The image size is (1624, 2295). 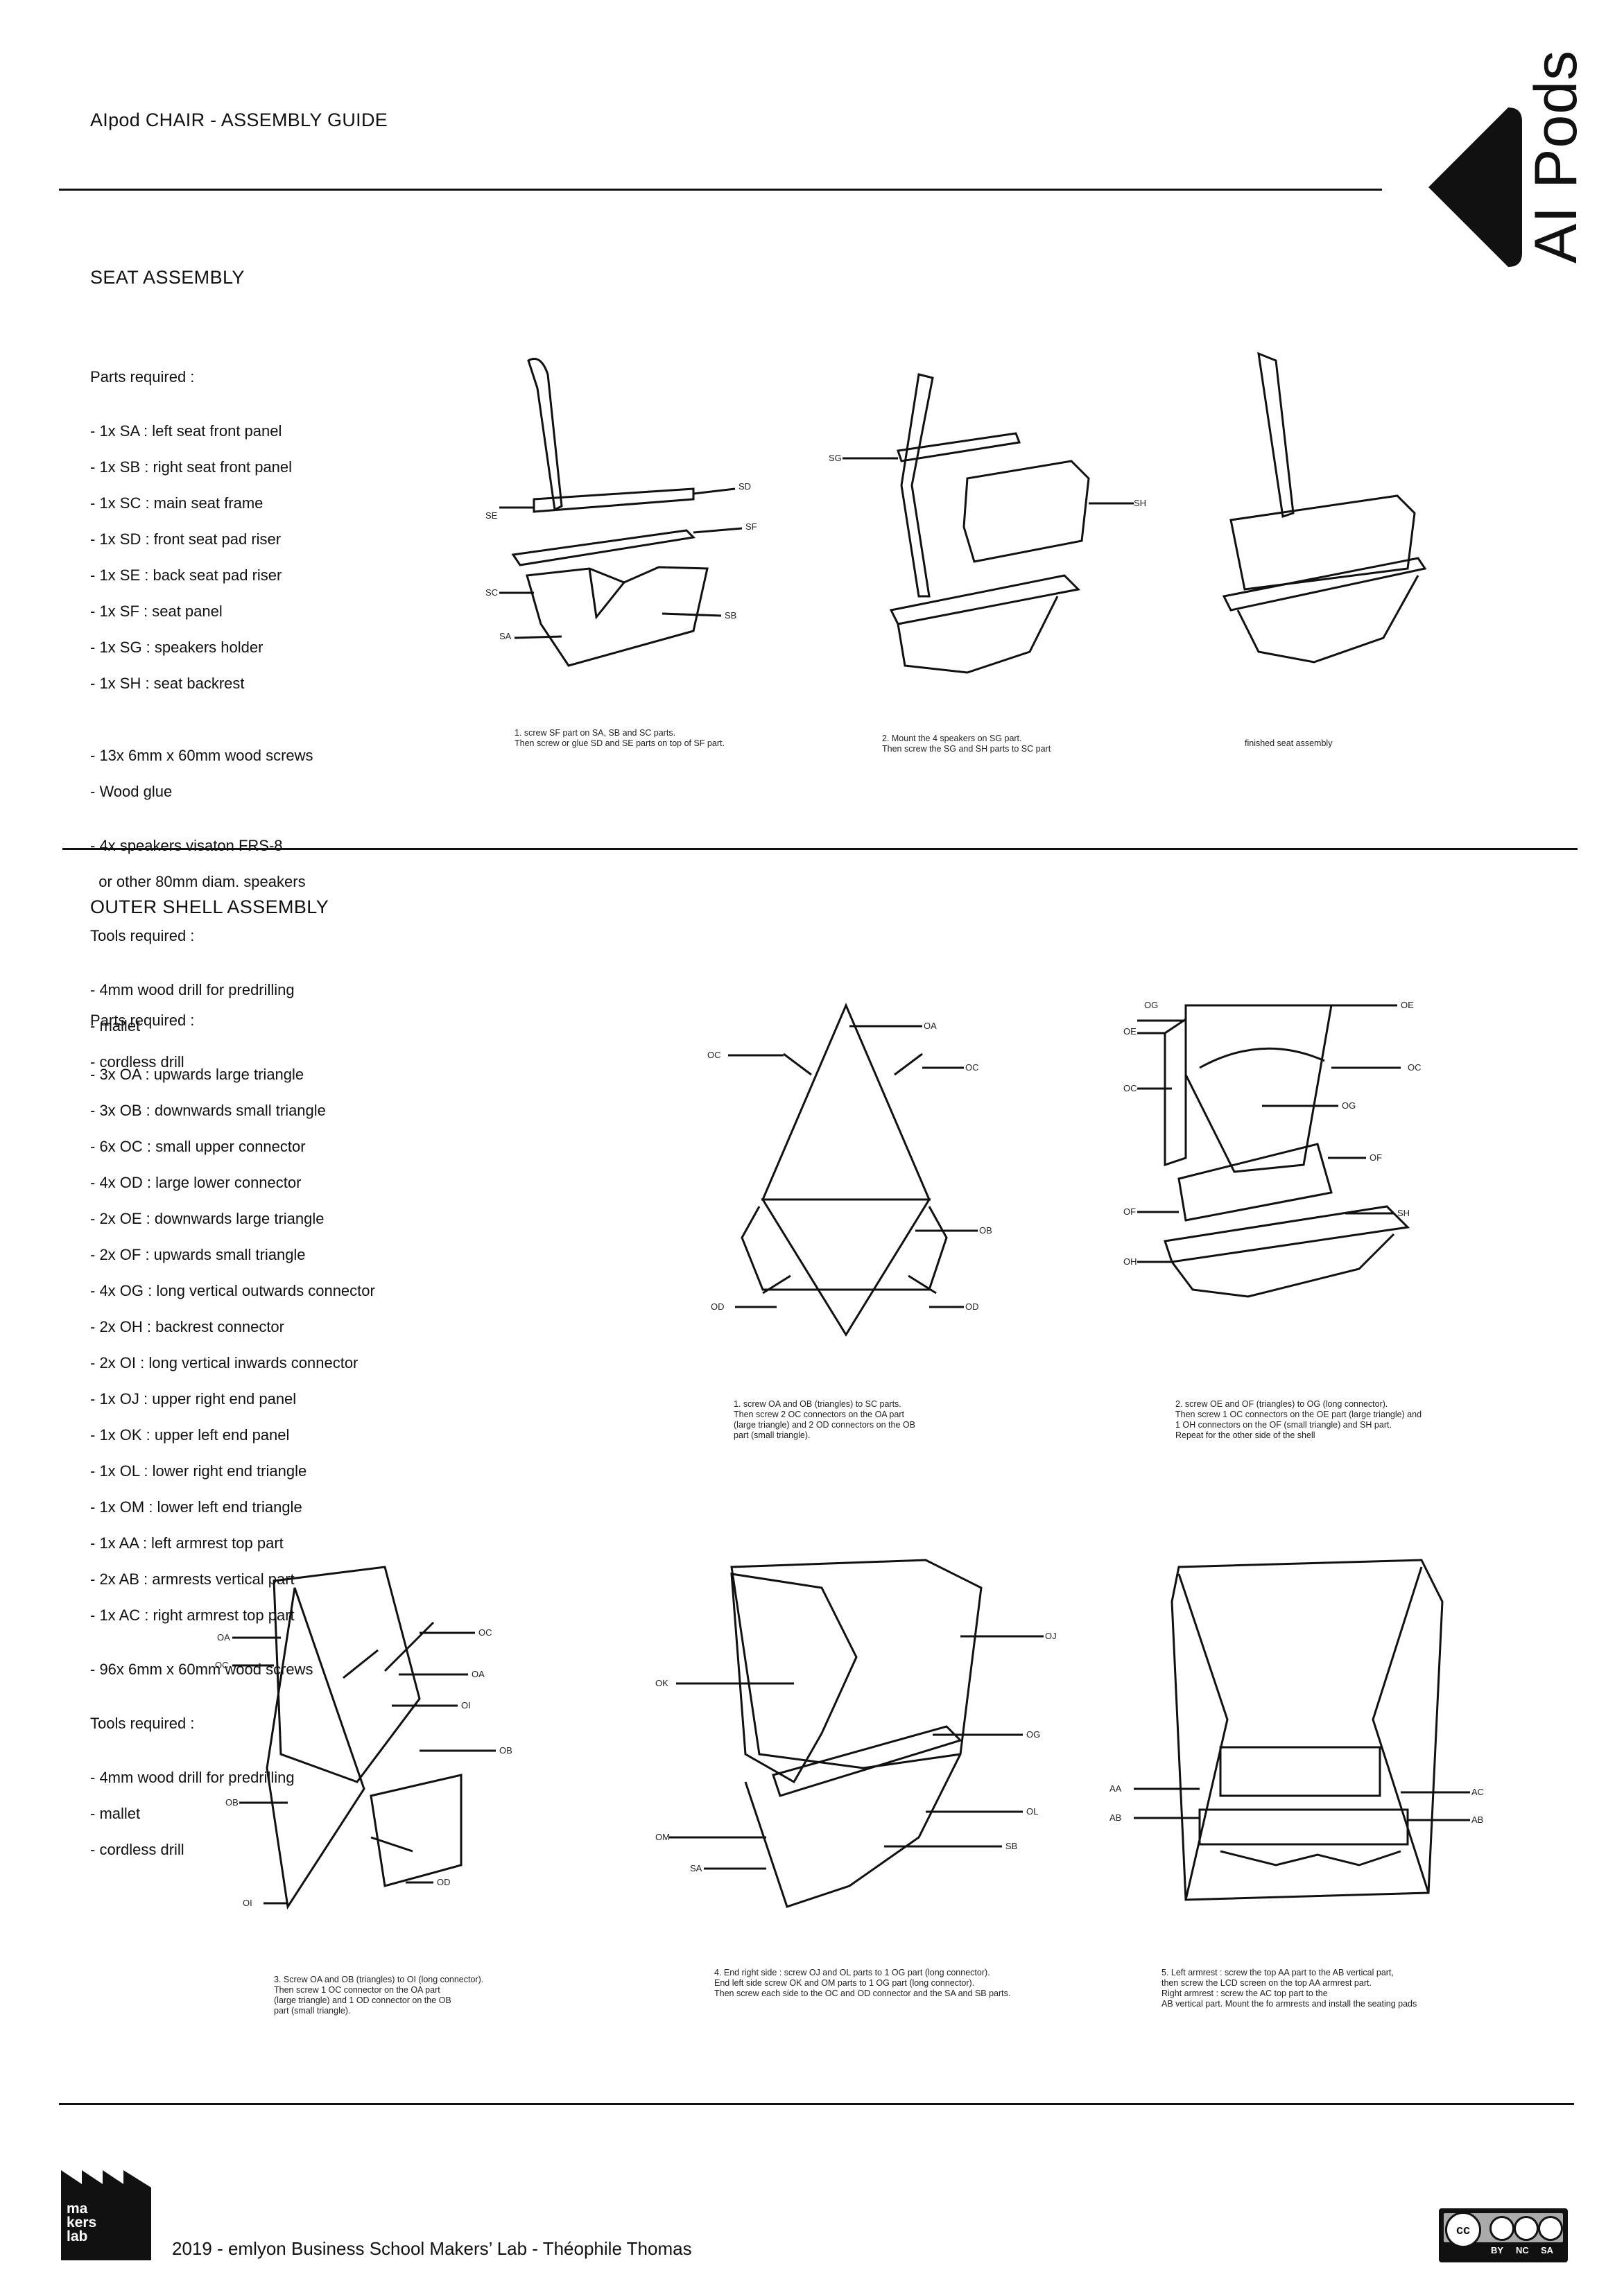 I want to click on part-label: OI, so click(x=248, y=1903).